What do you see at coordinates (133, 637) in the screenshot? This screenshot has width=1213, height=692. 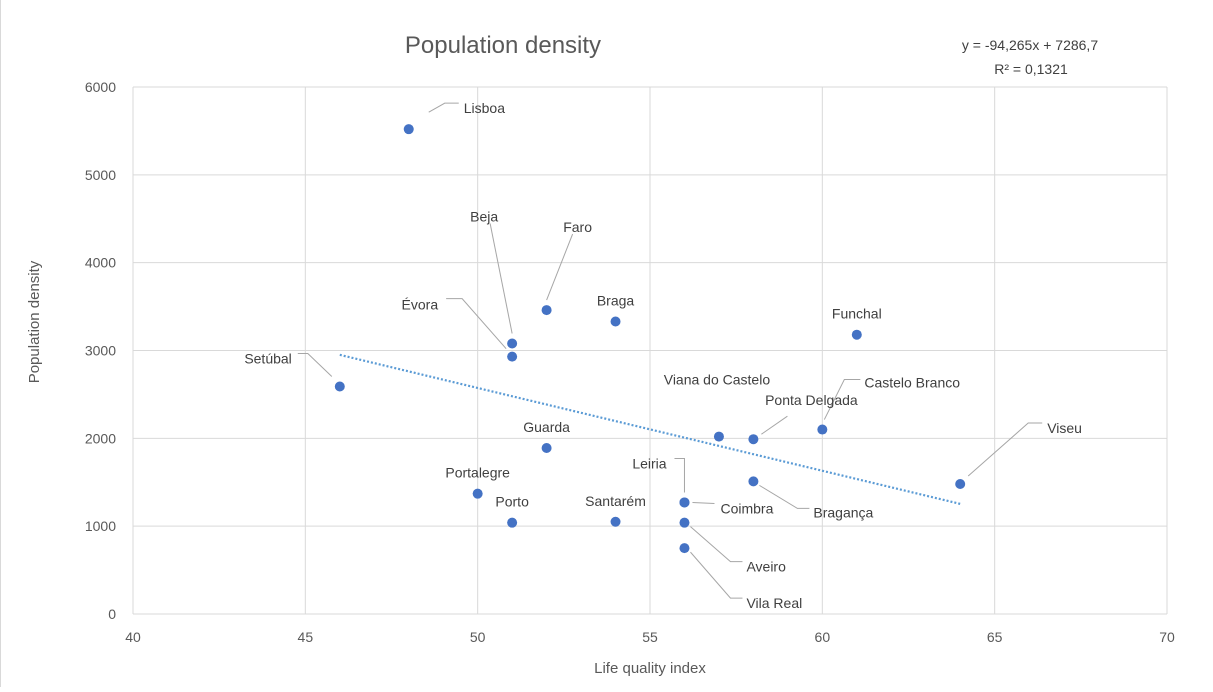 I see `x-tick-label: 40` at bounding box center [133, 637].